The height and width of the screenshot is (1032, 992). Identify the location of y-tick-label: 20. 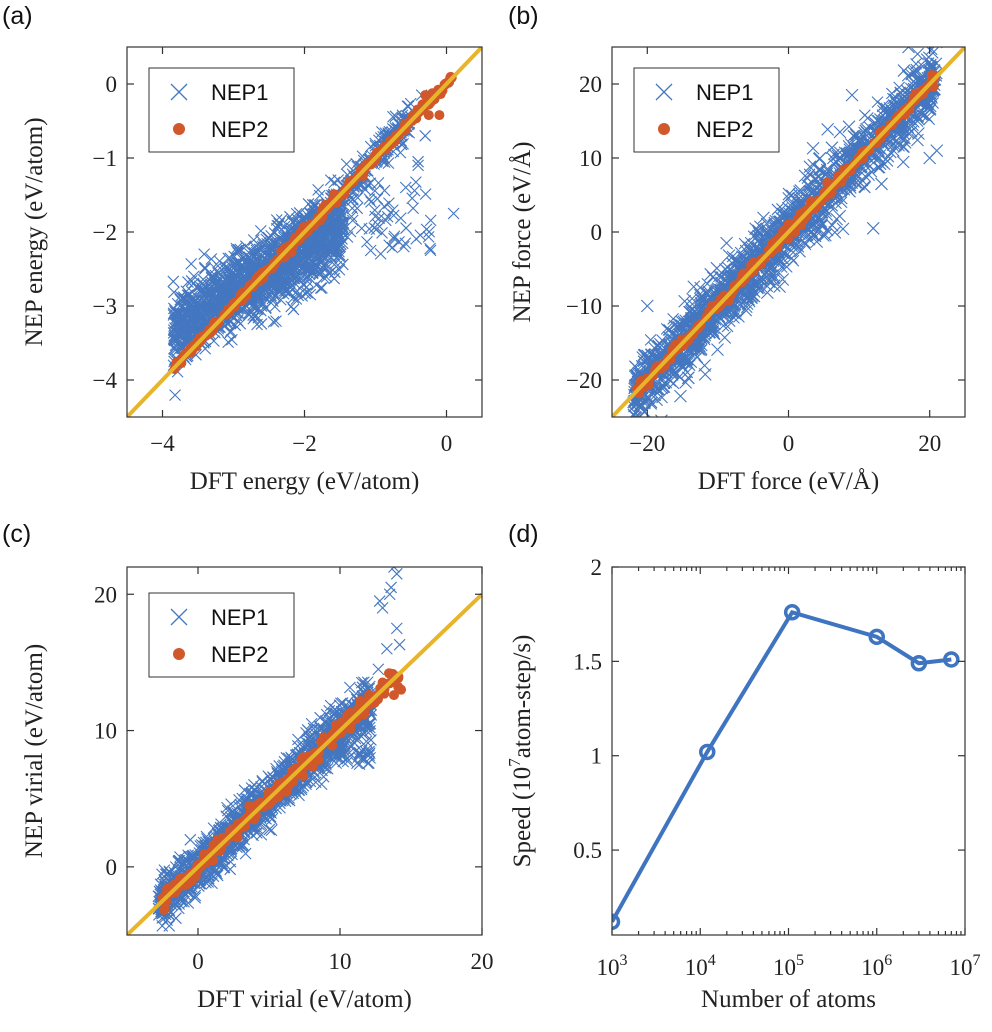
(590, 84).